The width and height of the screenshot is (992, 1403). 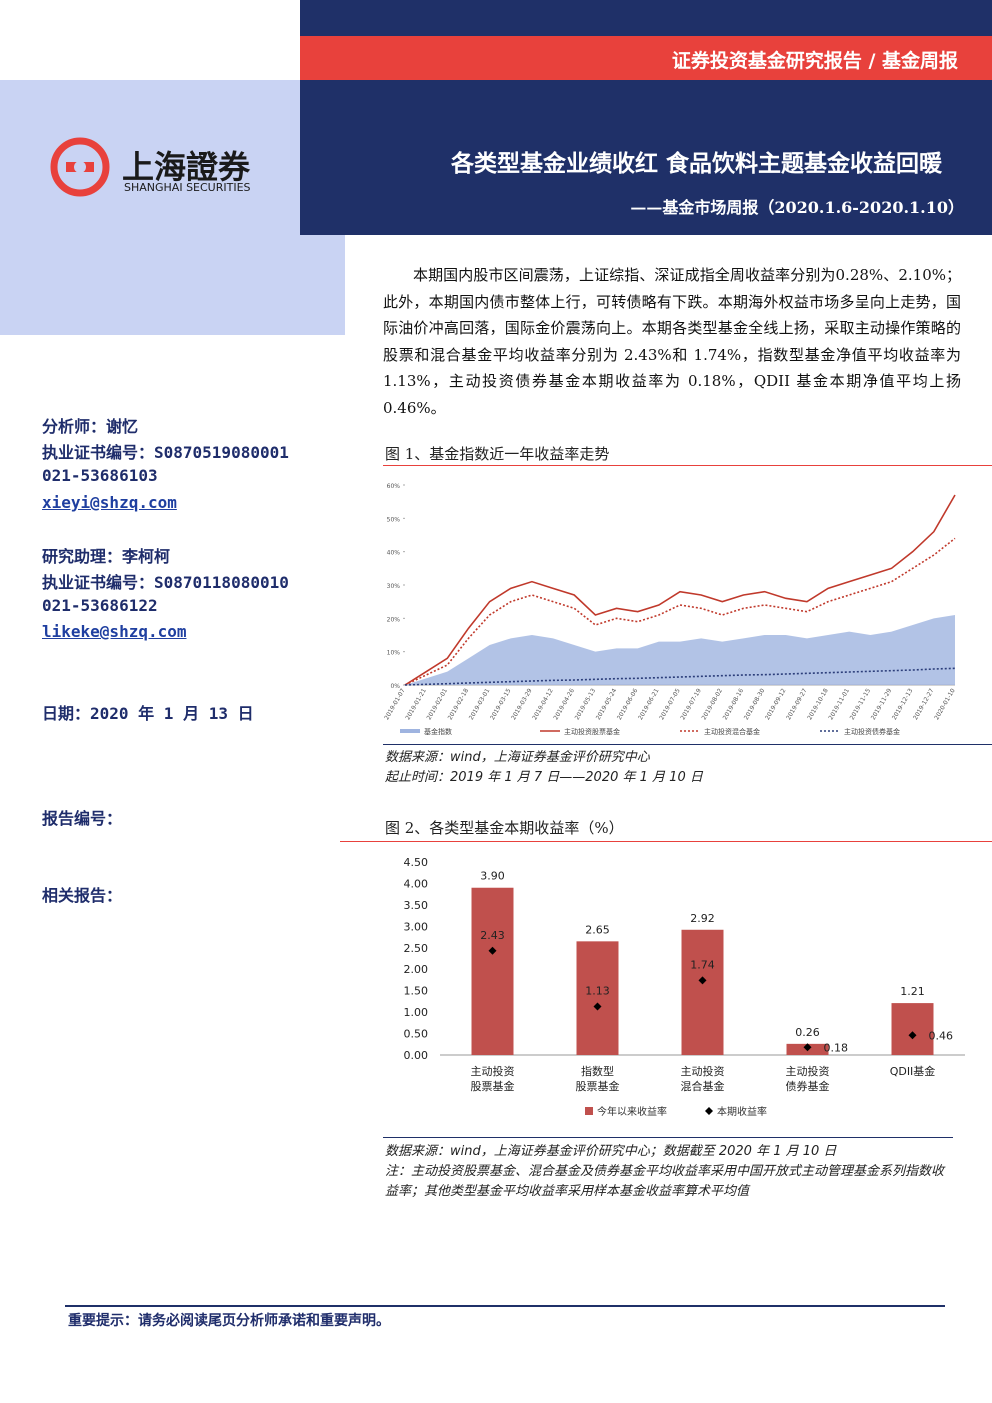 I want to click on logo-panel, so click(x=172, y=207).